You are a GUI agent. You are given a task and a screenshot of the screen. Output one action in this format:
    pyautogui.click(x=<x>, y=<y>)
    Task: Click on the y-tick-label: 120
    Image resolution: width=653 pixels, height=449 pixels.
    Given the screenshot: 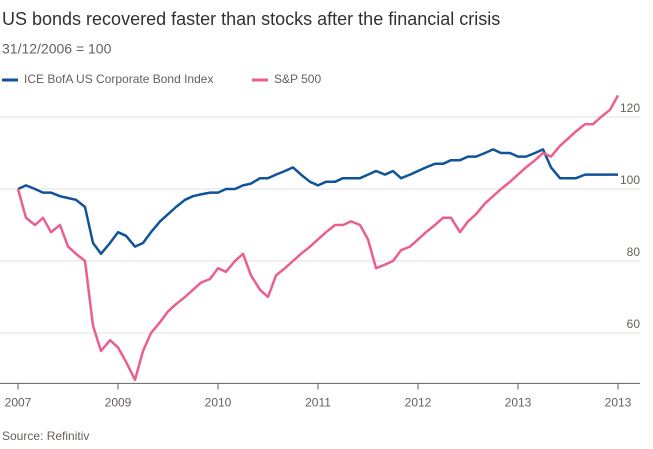 What is the action you would take?
    pyautogui.click(x=630, y=108)
    